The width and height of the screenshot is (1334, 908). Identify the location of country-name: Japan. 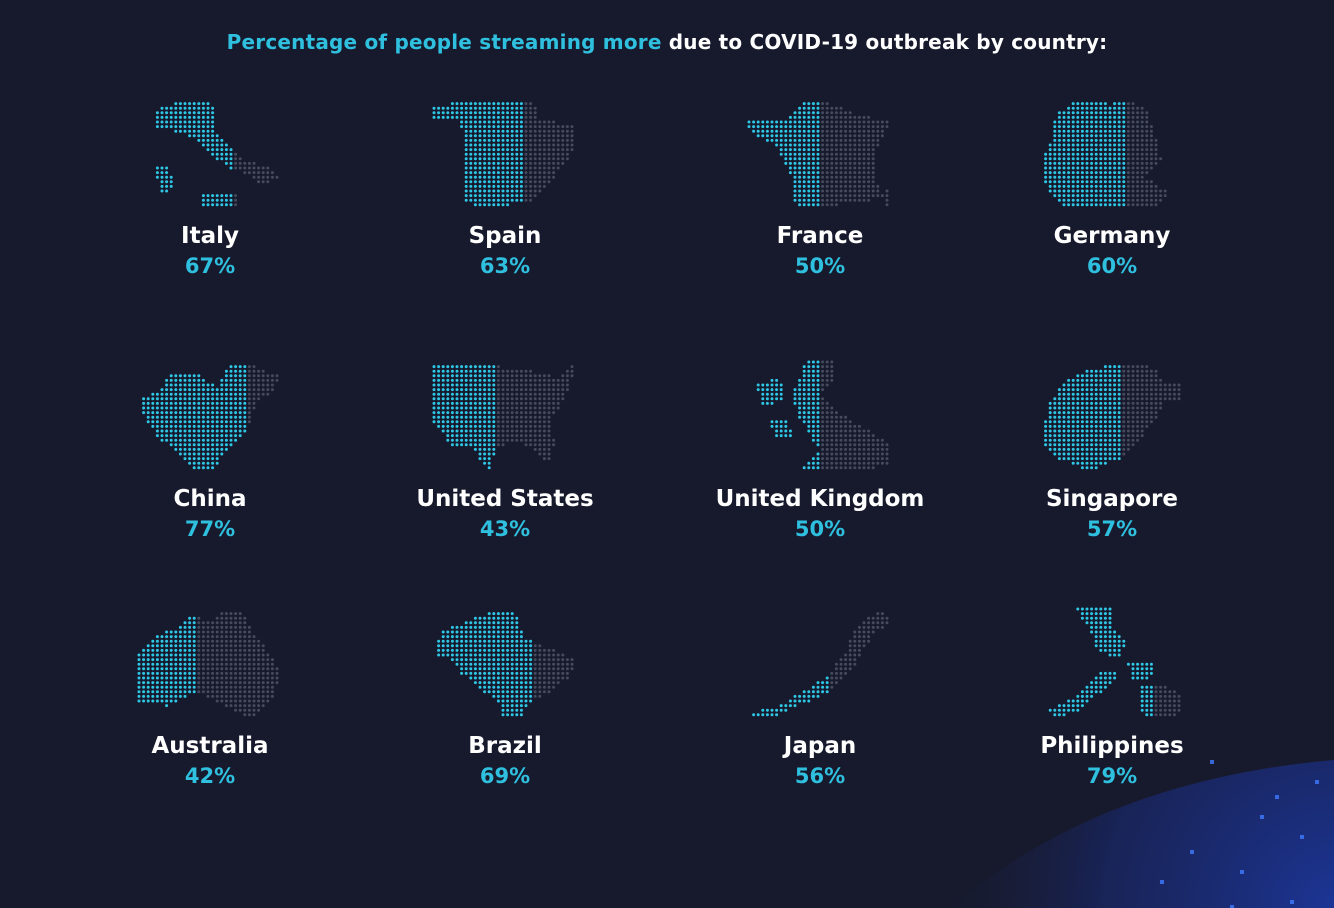
(820, 746).